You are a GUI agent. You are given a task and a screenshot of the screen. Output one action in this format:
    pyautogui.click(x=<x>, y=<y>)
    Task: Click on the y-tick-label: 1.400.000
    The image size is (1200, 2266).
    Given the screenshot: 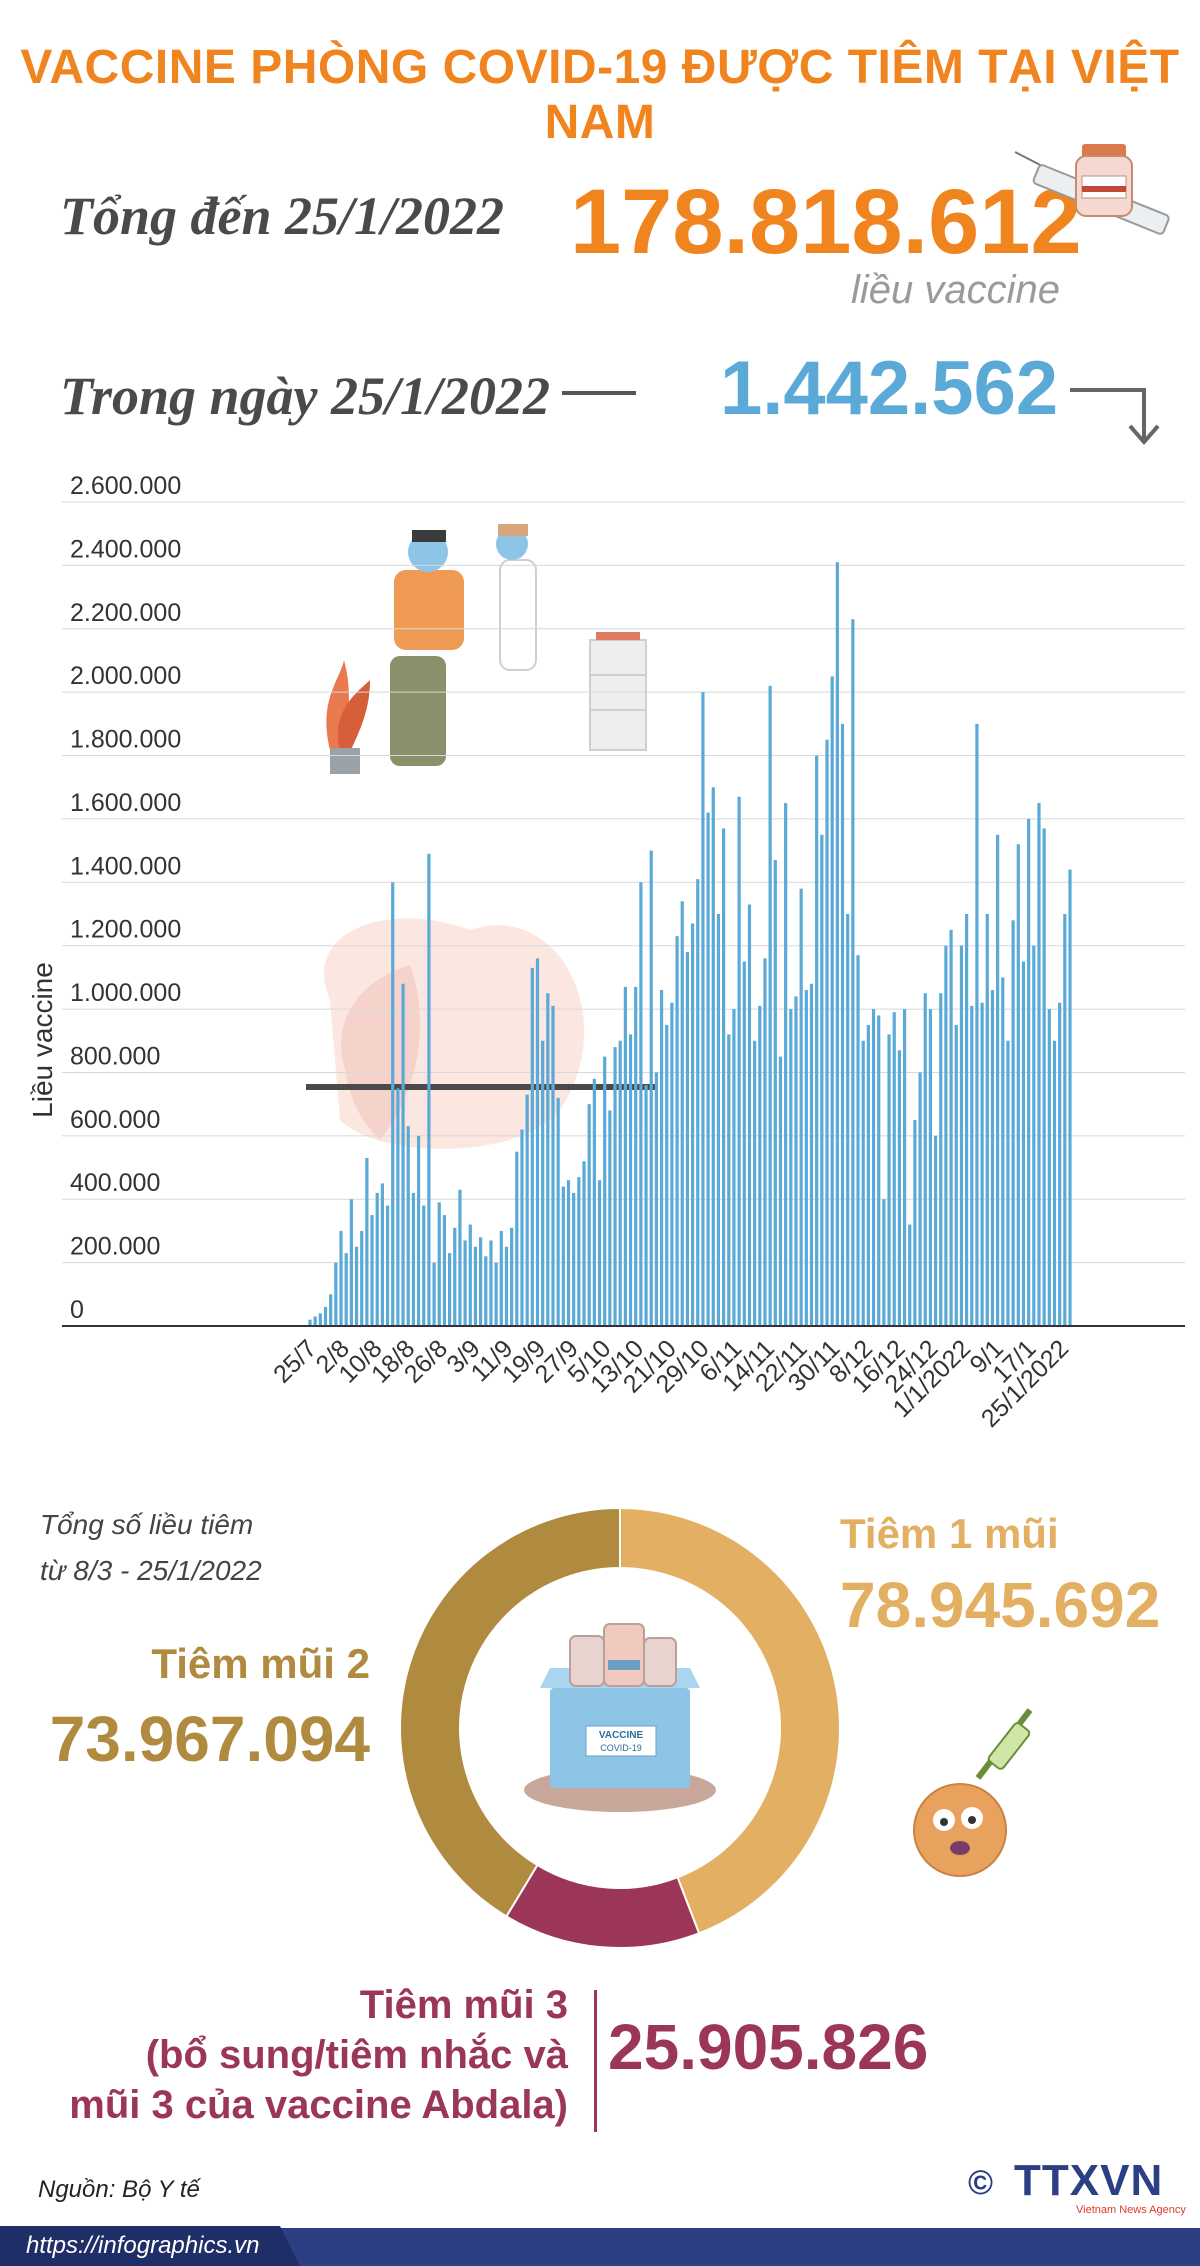 What is the action you would take?
    pyautogui.click(x=125, y=866)
    